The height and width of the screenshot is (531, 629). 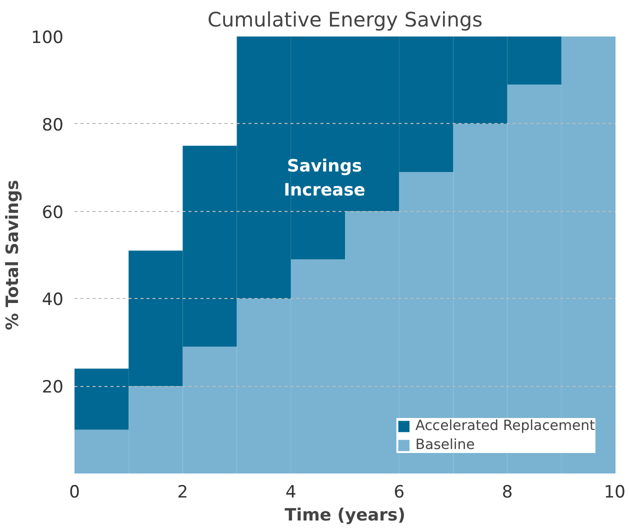 What do you see at coordinates (345, 20) in the screenshot?
I see `chart-title: Cumulative Energy Savings` at bounding box center [345, 20].